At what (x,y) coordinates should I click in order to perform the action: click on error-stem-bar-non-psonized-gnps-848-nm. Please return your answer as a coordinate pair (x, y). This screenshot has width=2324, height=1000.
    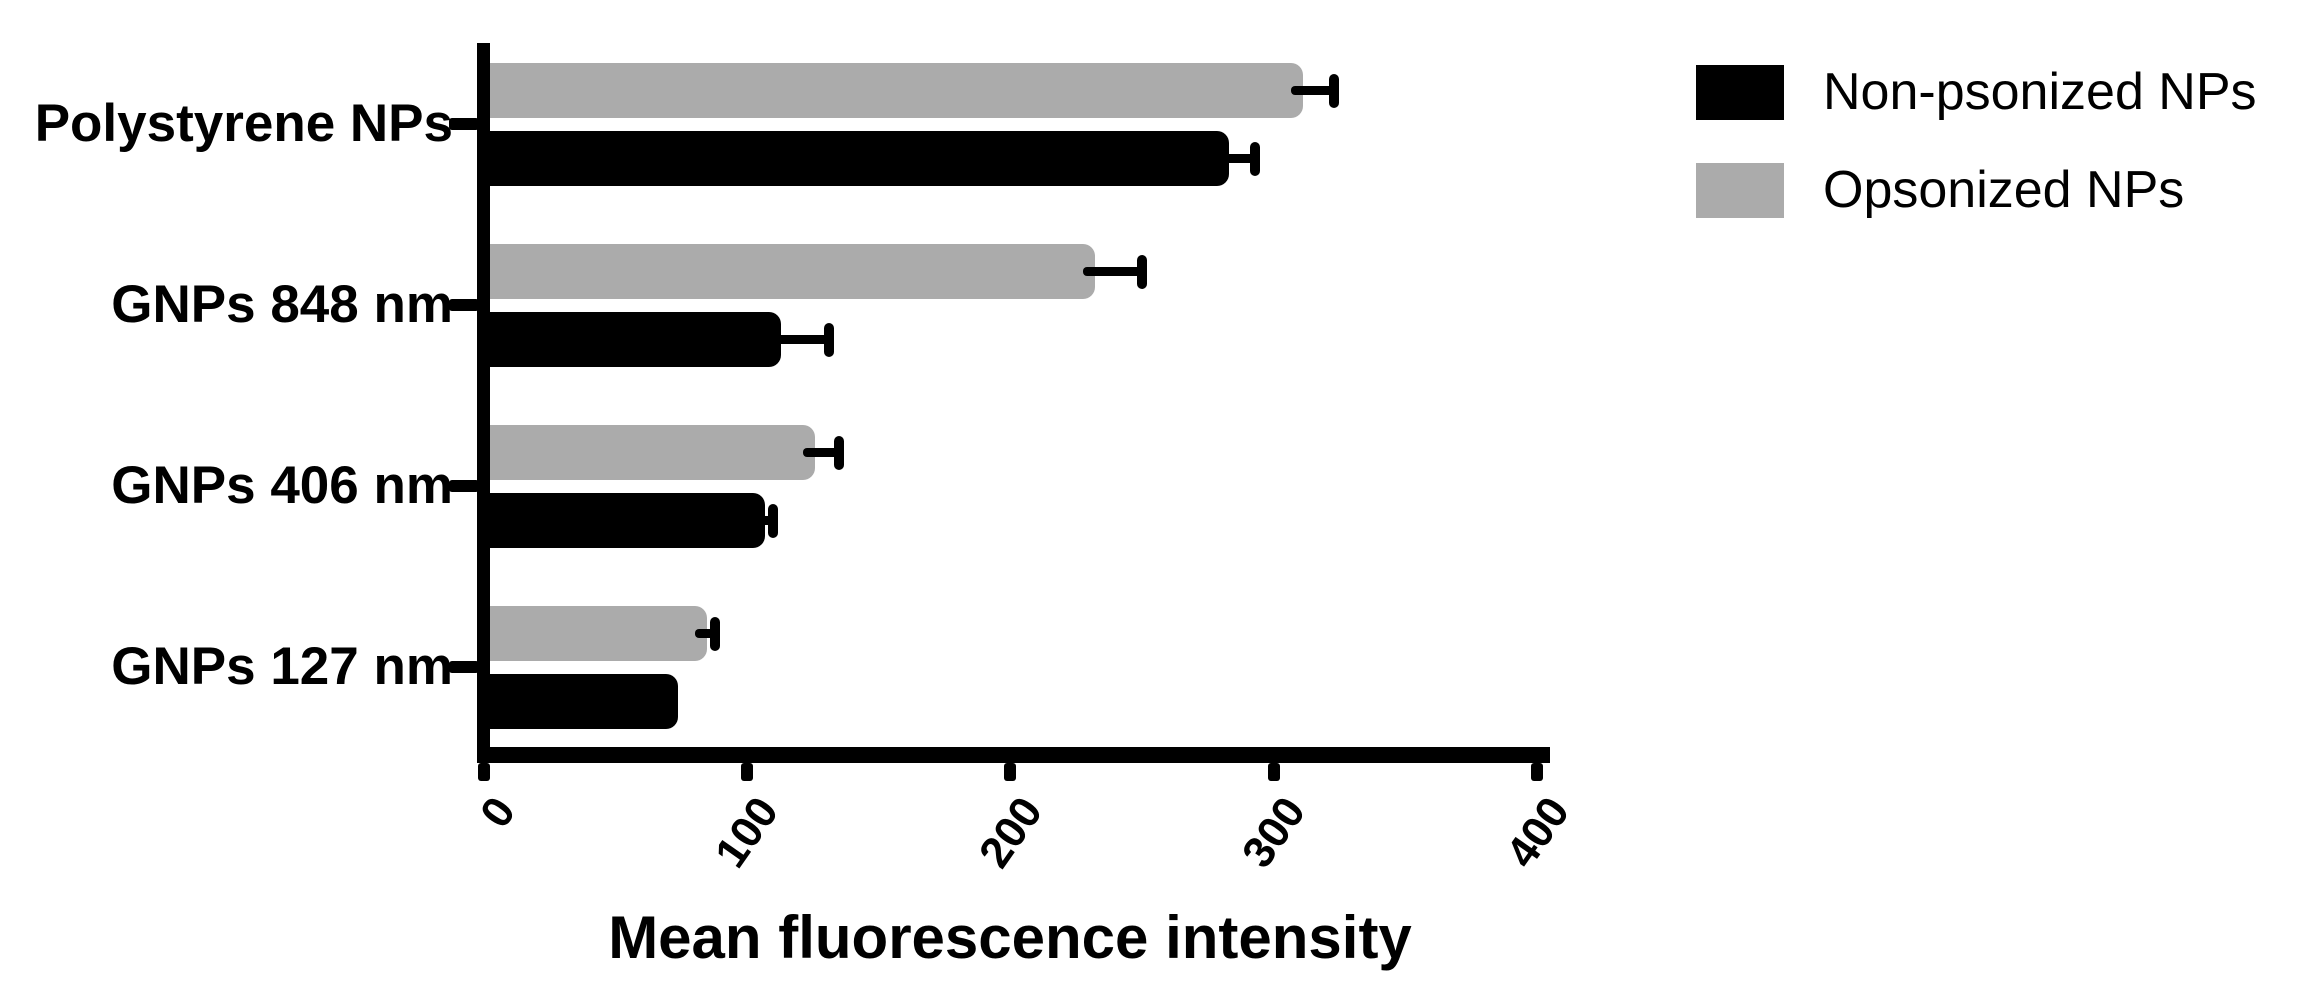
    Looking at the image, I should click on (799, 339).